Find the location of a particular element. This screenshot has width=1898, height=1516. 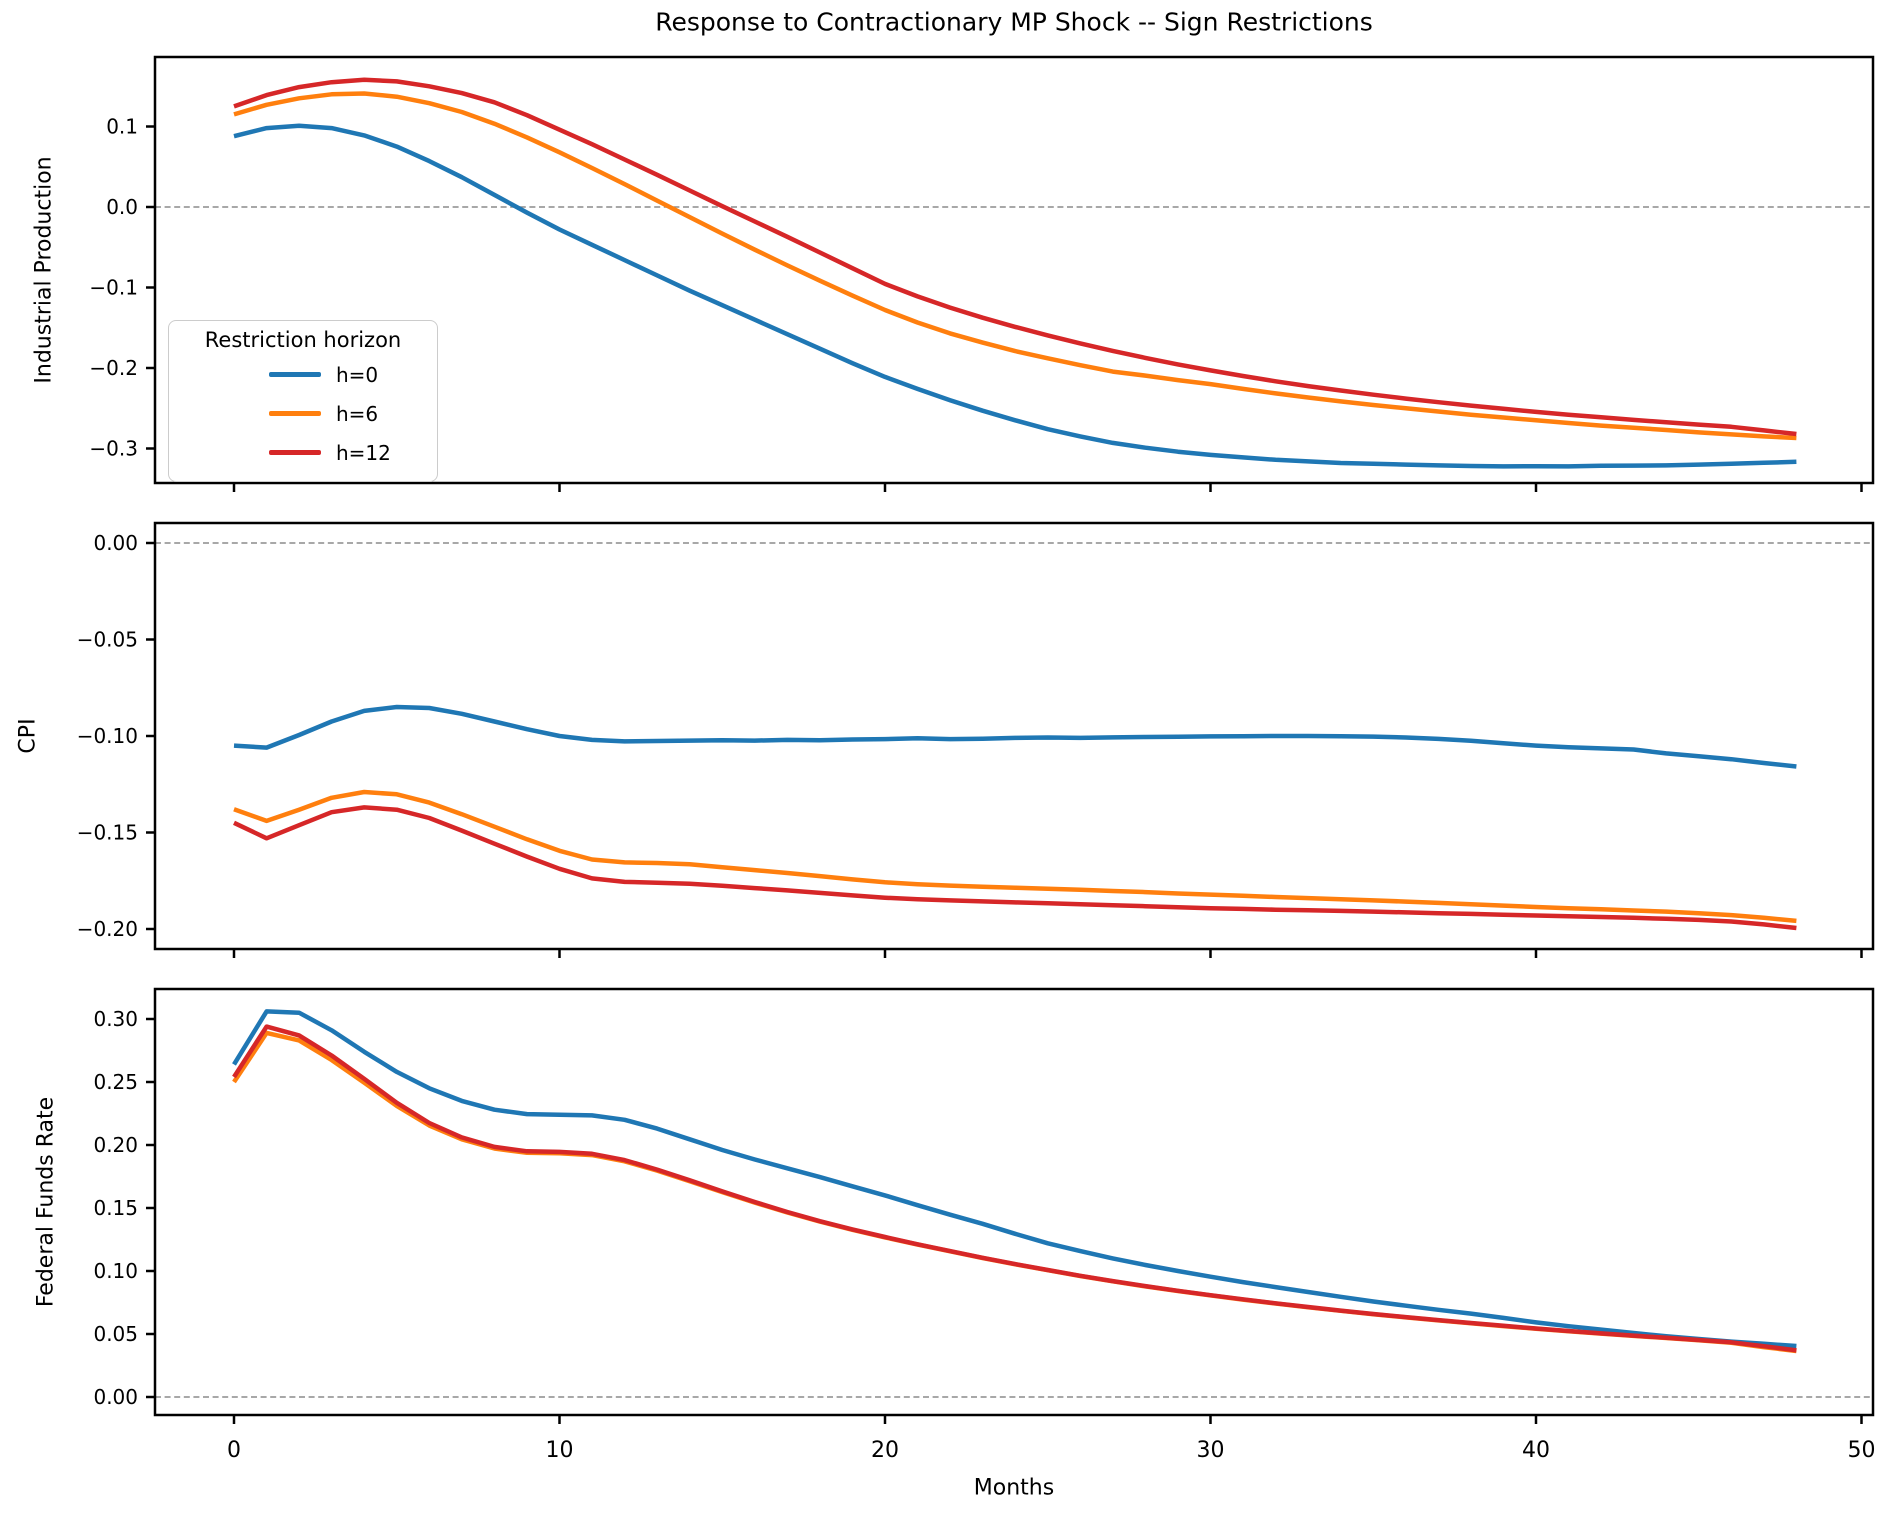

ylabel-industrial-production: Industrial Production is located at coordinates (44, 270).